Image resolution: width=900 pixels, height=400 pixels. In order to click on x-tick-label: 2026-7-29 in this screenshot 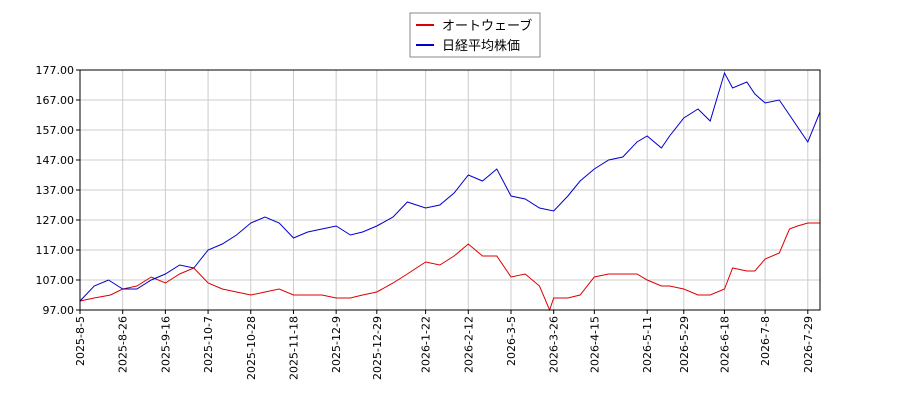, I will do `click(808, 344)`.